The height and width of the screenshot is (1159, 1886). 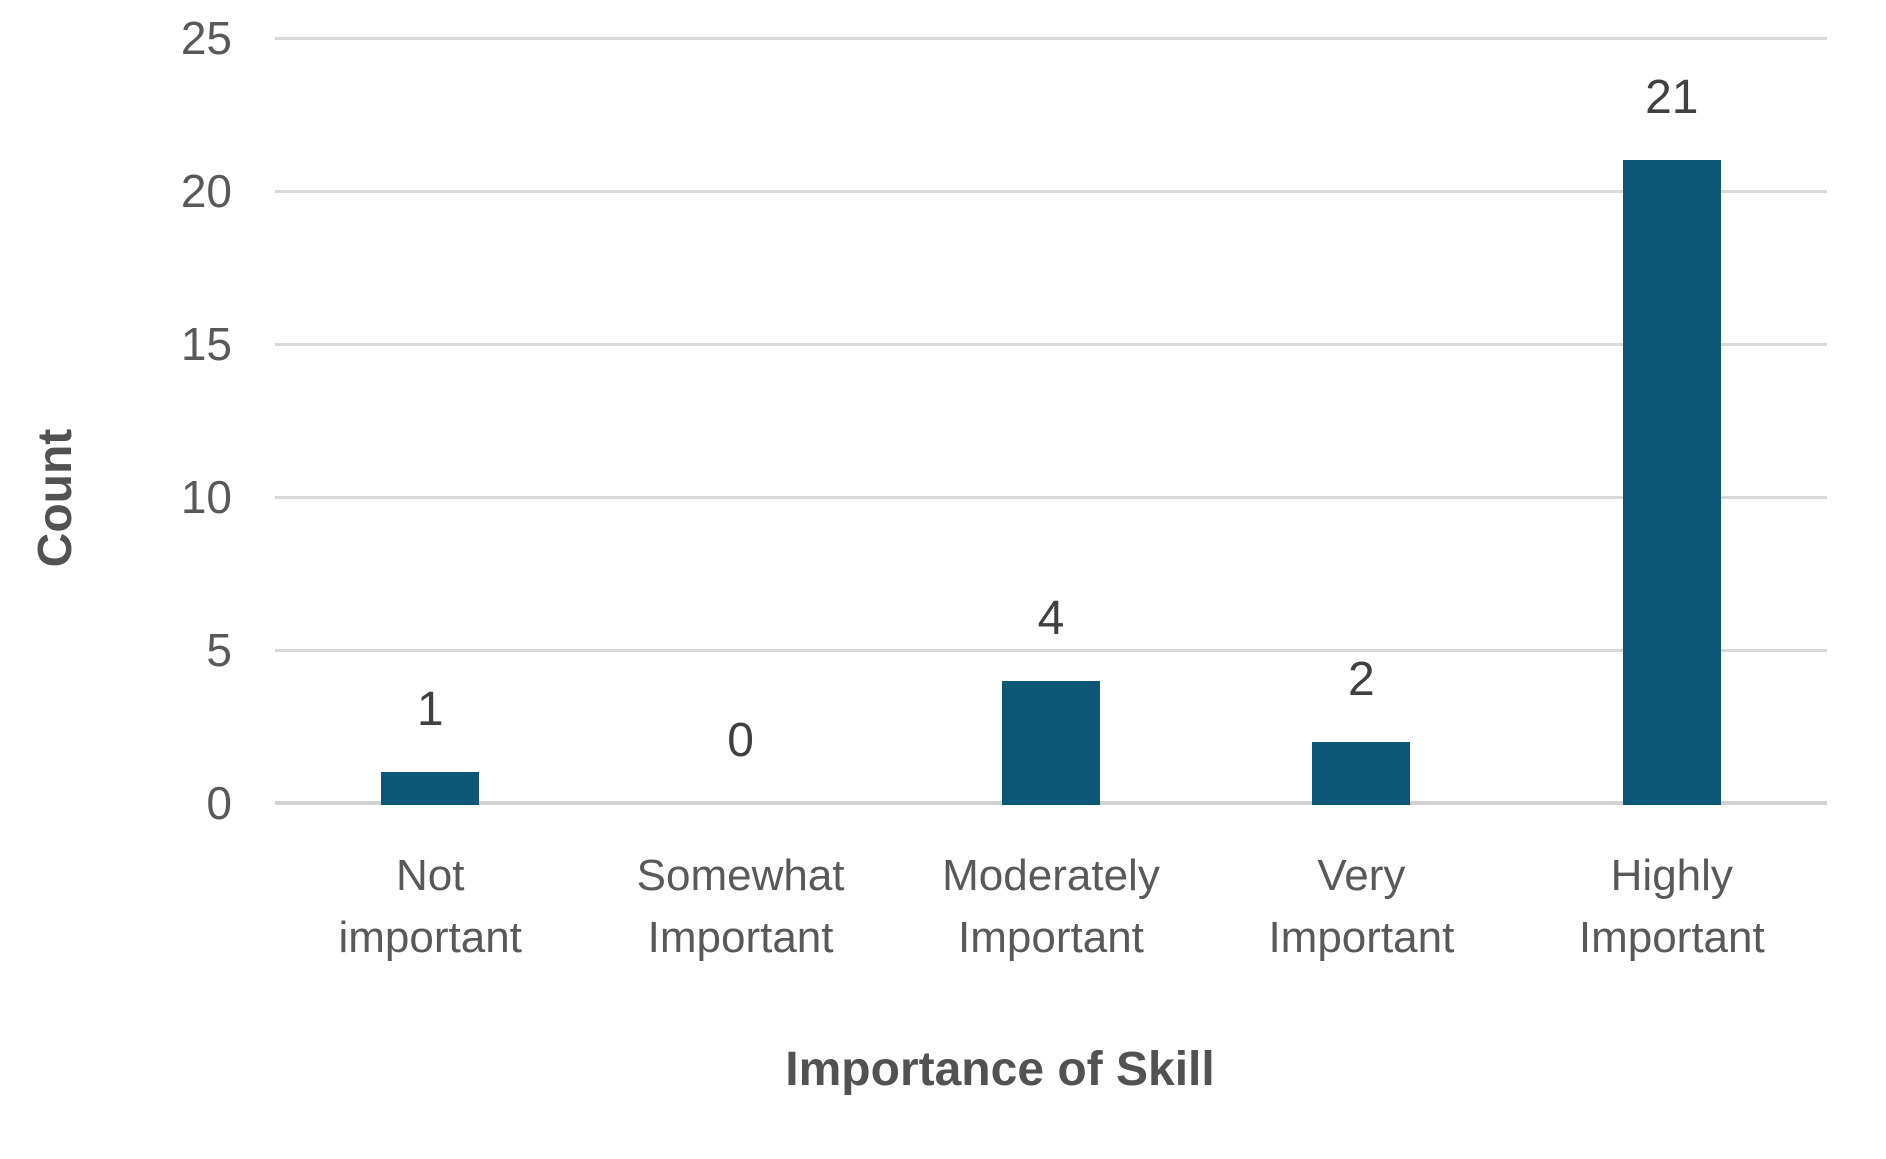 What do you see at coordinates (219, 650) in the screenshot?
I see `y-tick-label: 5` at bounding box center [219, 650].